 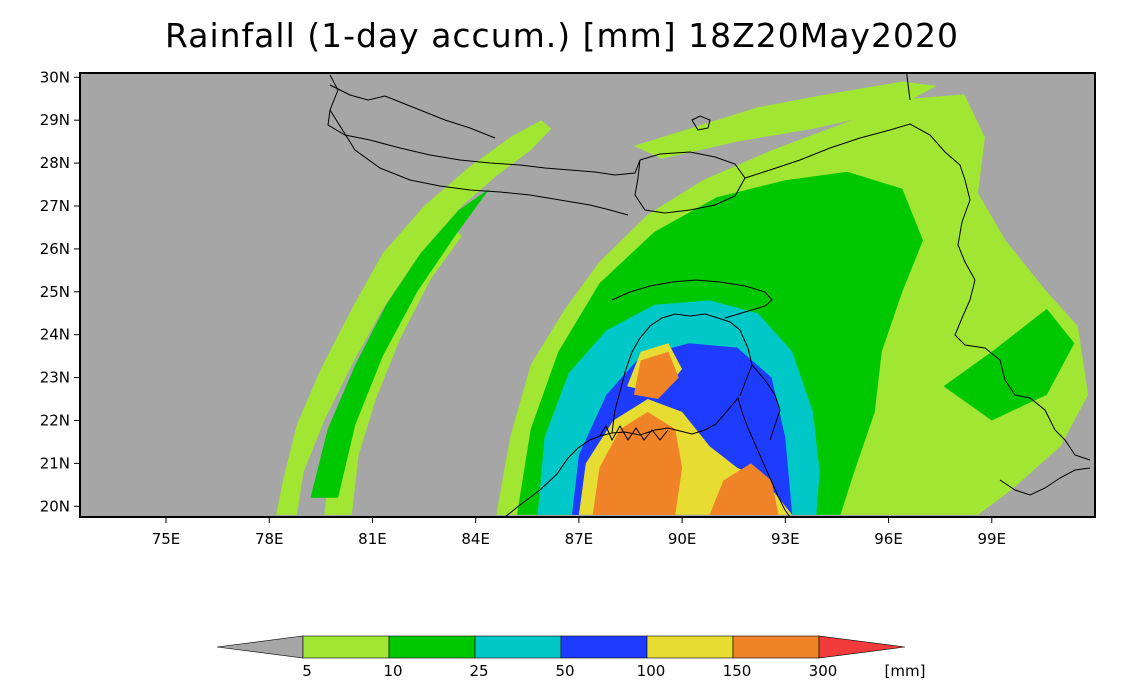 I want to click on border-bhutan, so click(x=690, y=182).